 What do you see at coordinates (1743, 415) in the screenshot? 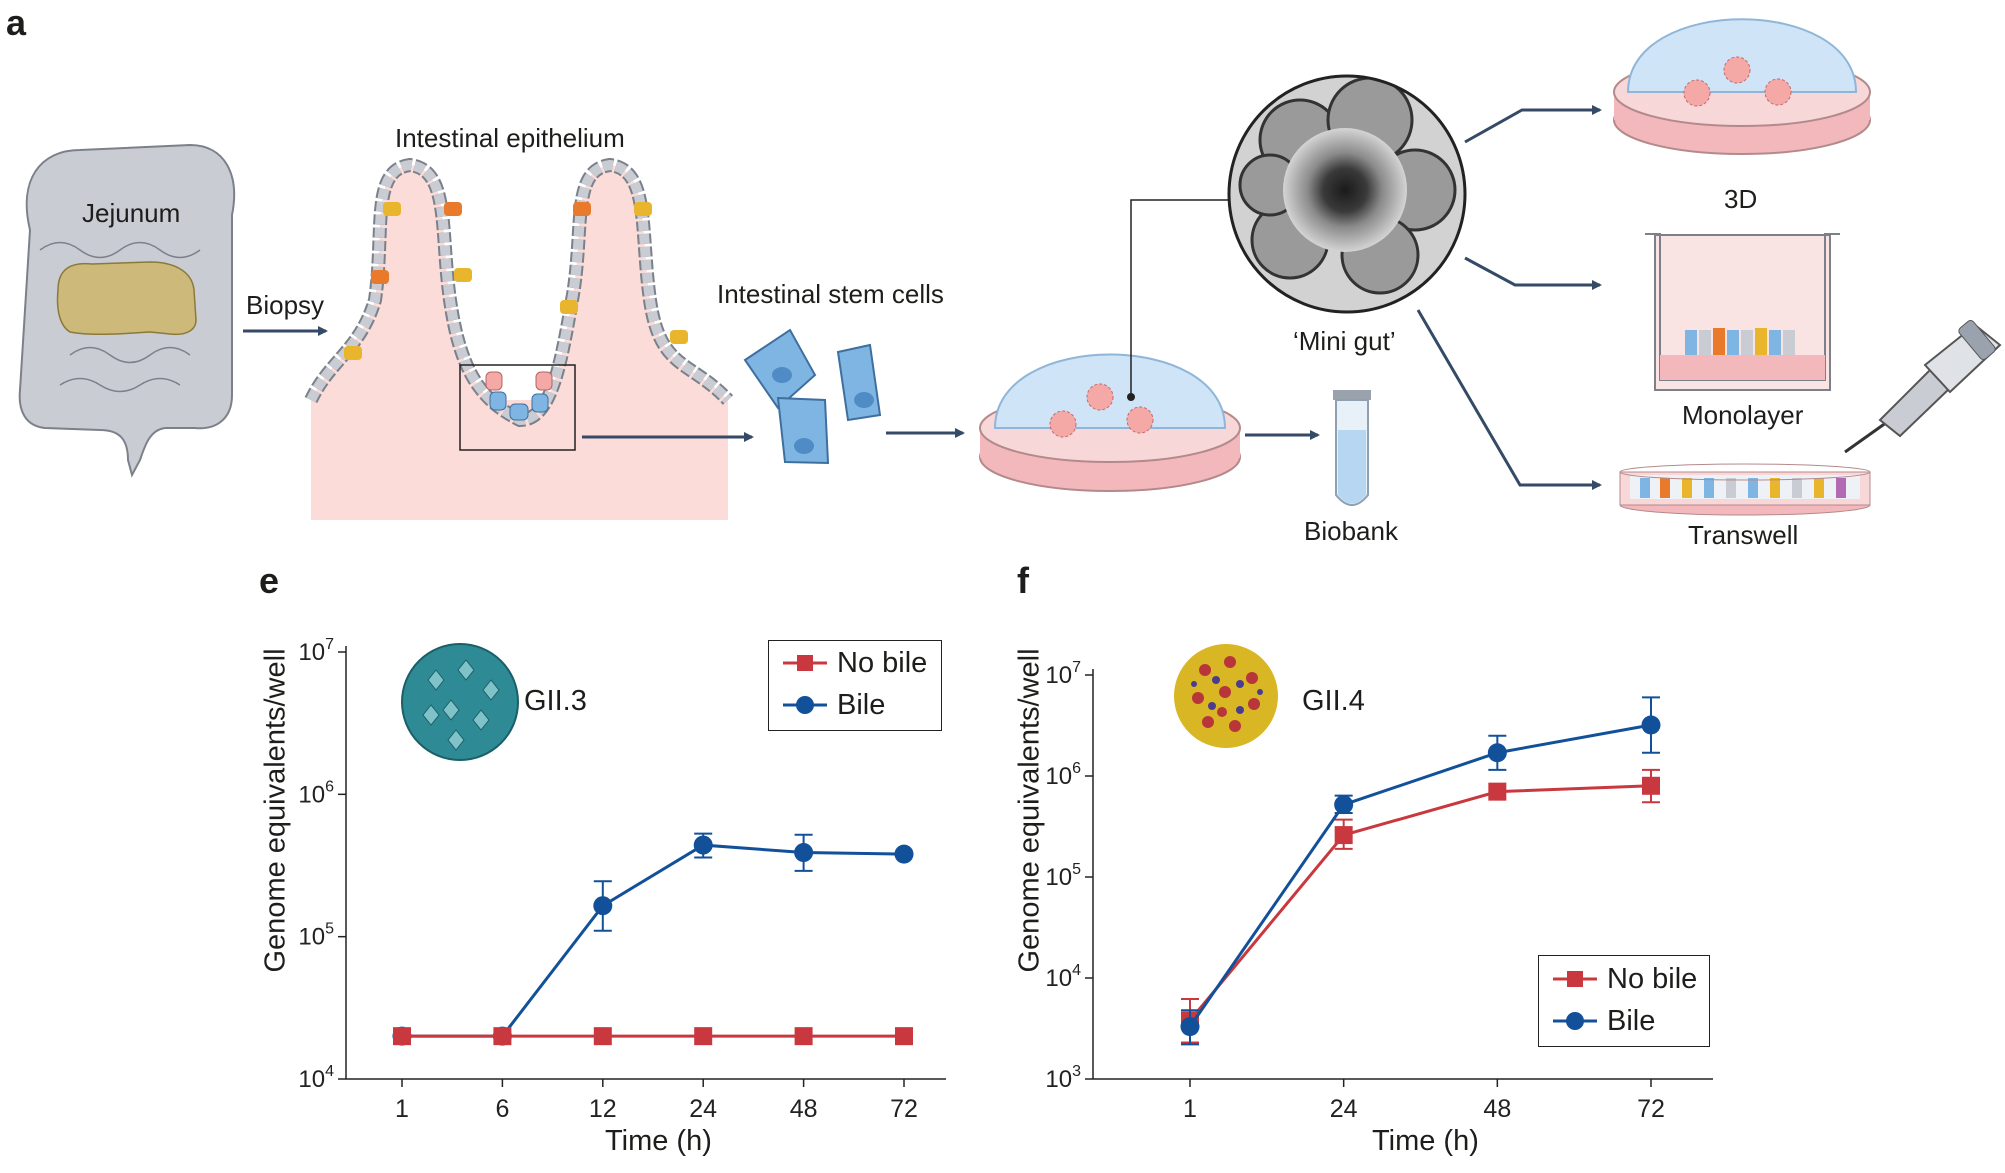
I see `label-monolayer: Monolayer` at bounding box center [1743, 415].